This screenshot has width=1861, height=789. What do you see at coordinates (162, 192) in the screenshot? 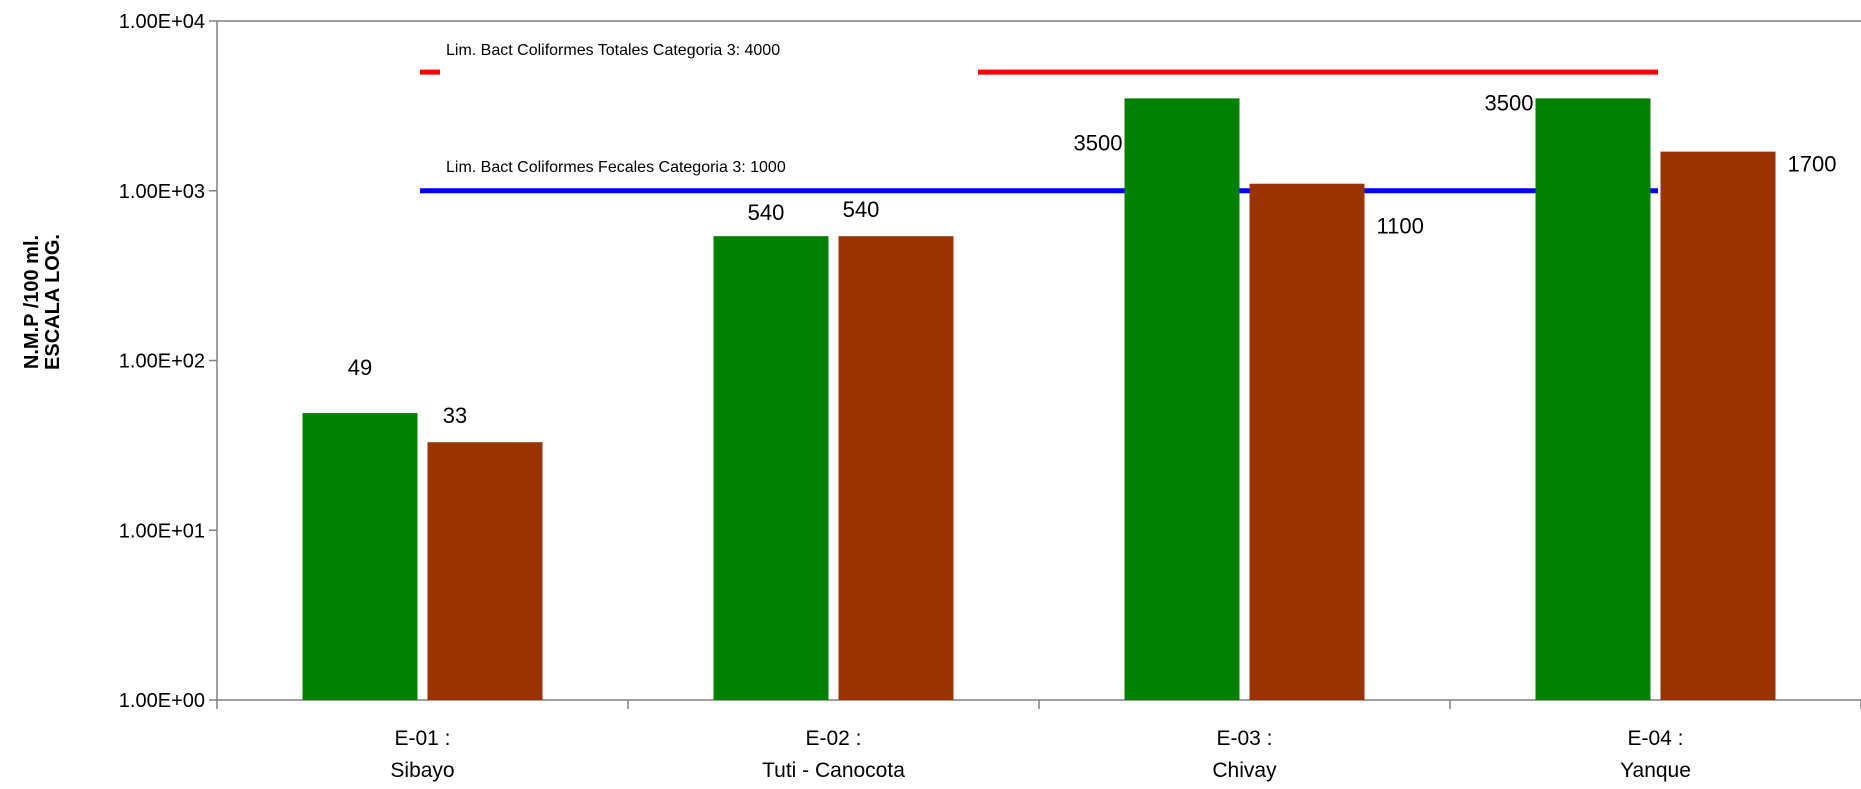
I see `y-tick-label: 1.00E+03` at bounding box center [162, 192].